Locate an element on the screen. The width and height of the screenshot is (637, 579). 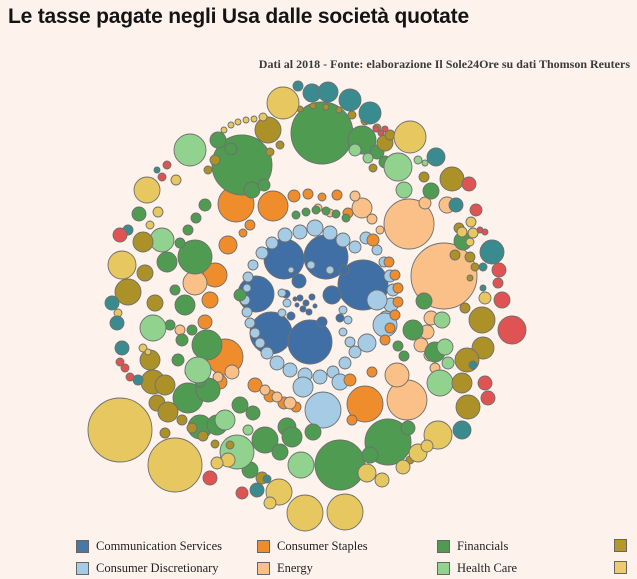
legend-item-health-care: Health Care is located at coordinates (477, 568).